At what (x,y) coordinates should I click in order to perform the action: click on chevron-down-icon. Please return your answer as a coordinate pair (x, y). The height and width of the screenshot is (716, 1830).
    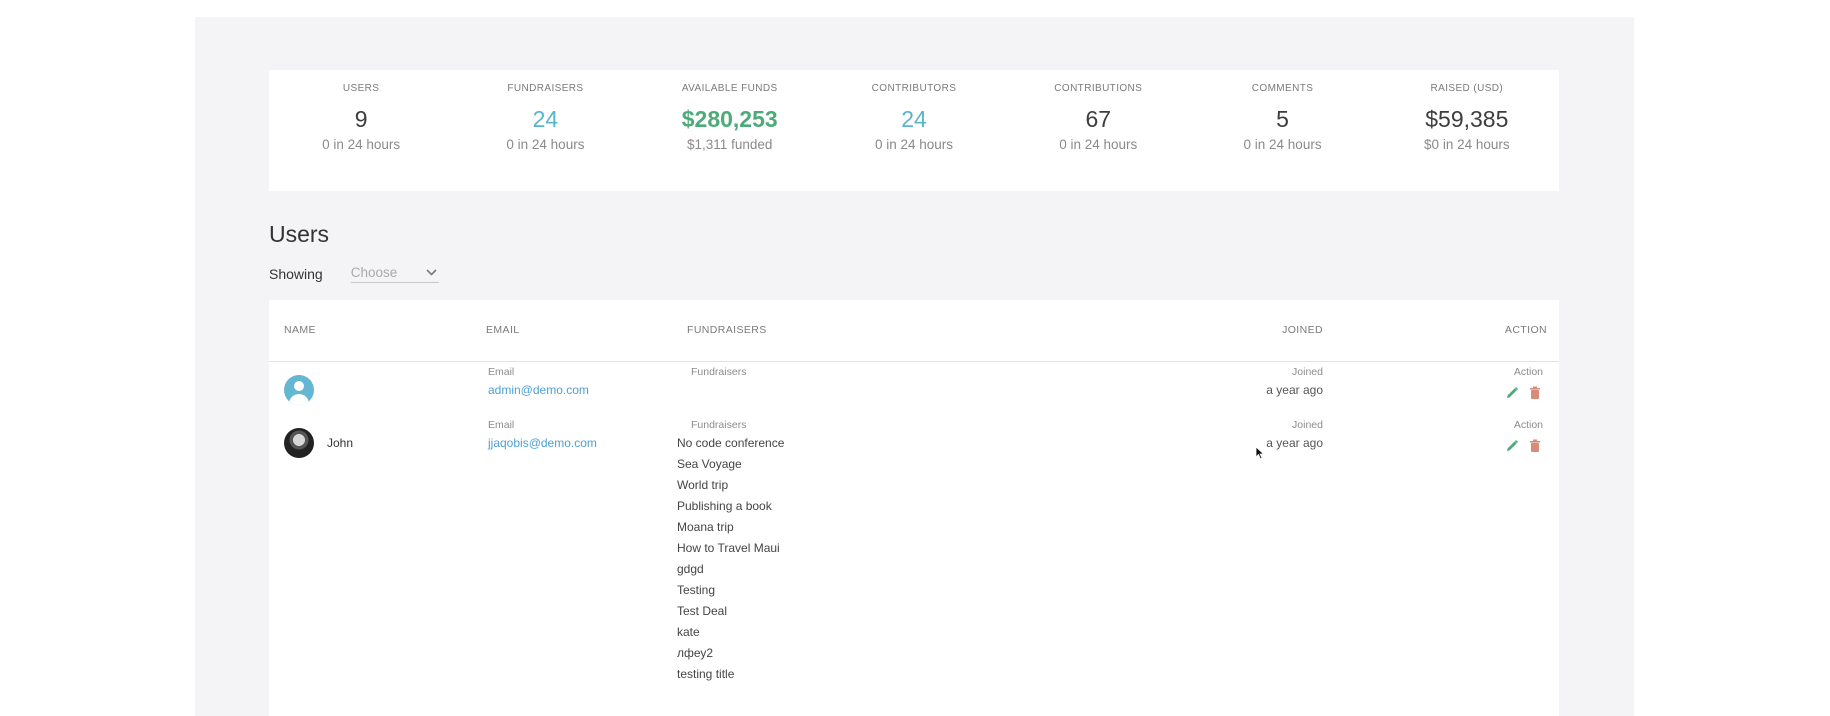
    Looking at the image, I should click on (431, 273).